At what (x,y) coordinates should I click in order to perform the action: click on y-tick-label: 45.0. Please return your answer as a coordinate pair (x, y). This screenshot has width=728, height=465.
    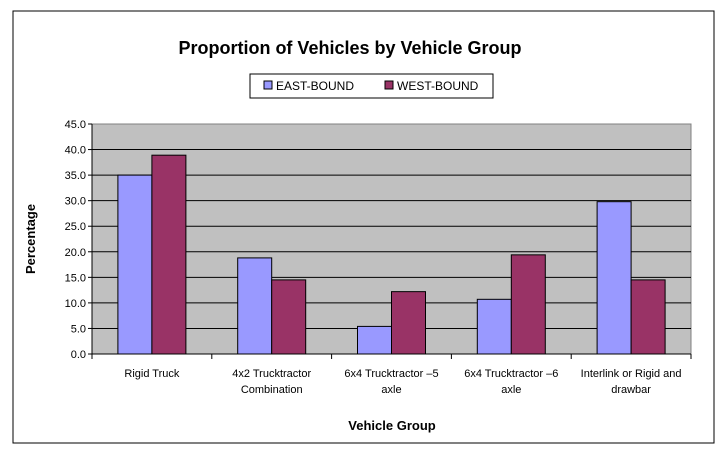
    Looking at the image, I should click on (75, 125).